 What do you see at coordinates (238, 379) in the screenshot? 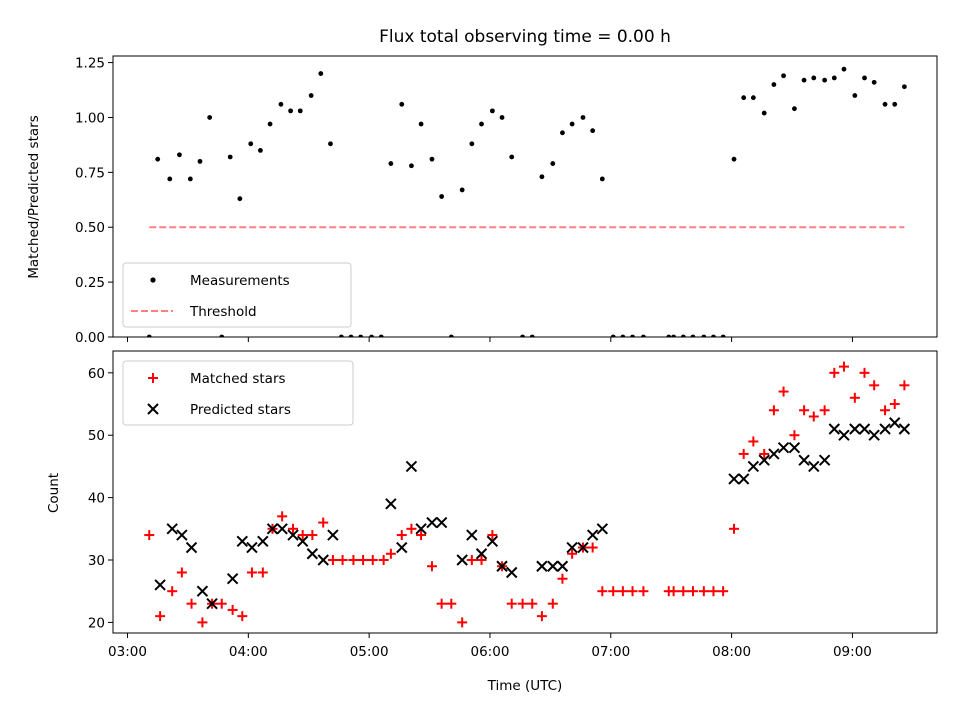
I see `legend-label: Matched stars` at bounding box center [238, 379].